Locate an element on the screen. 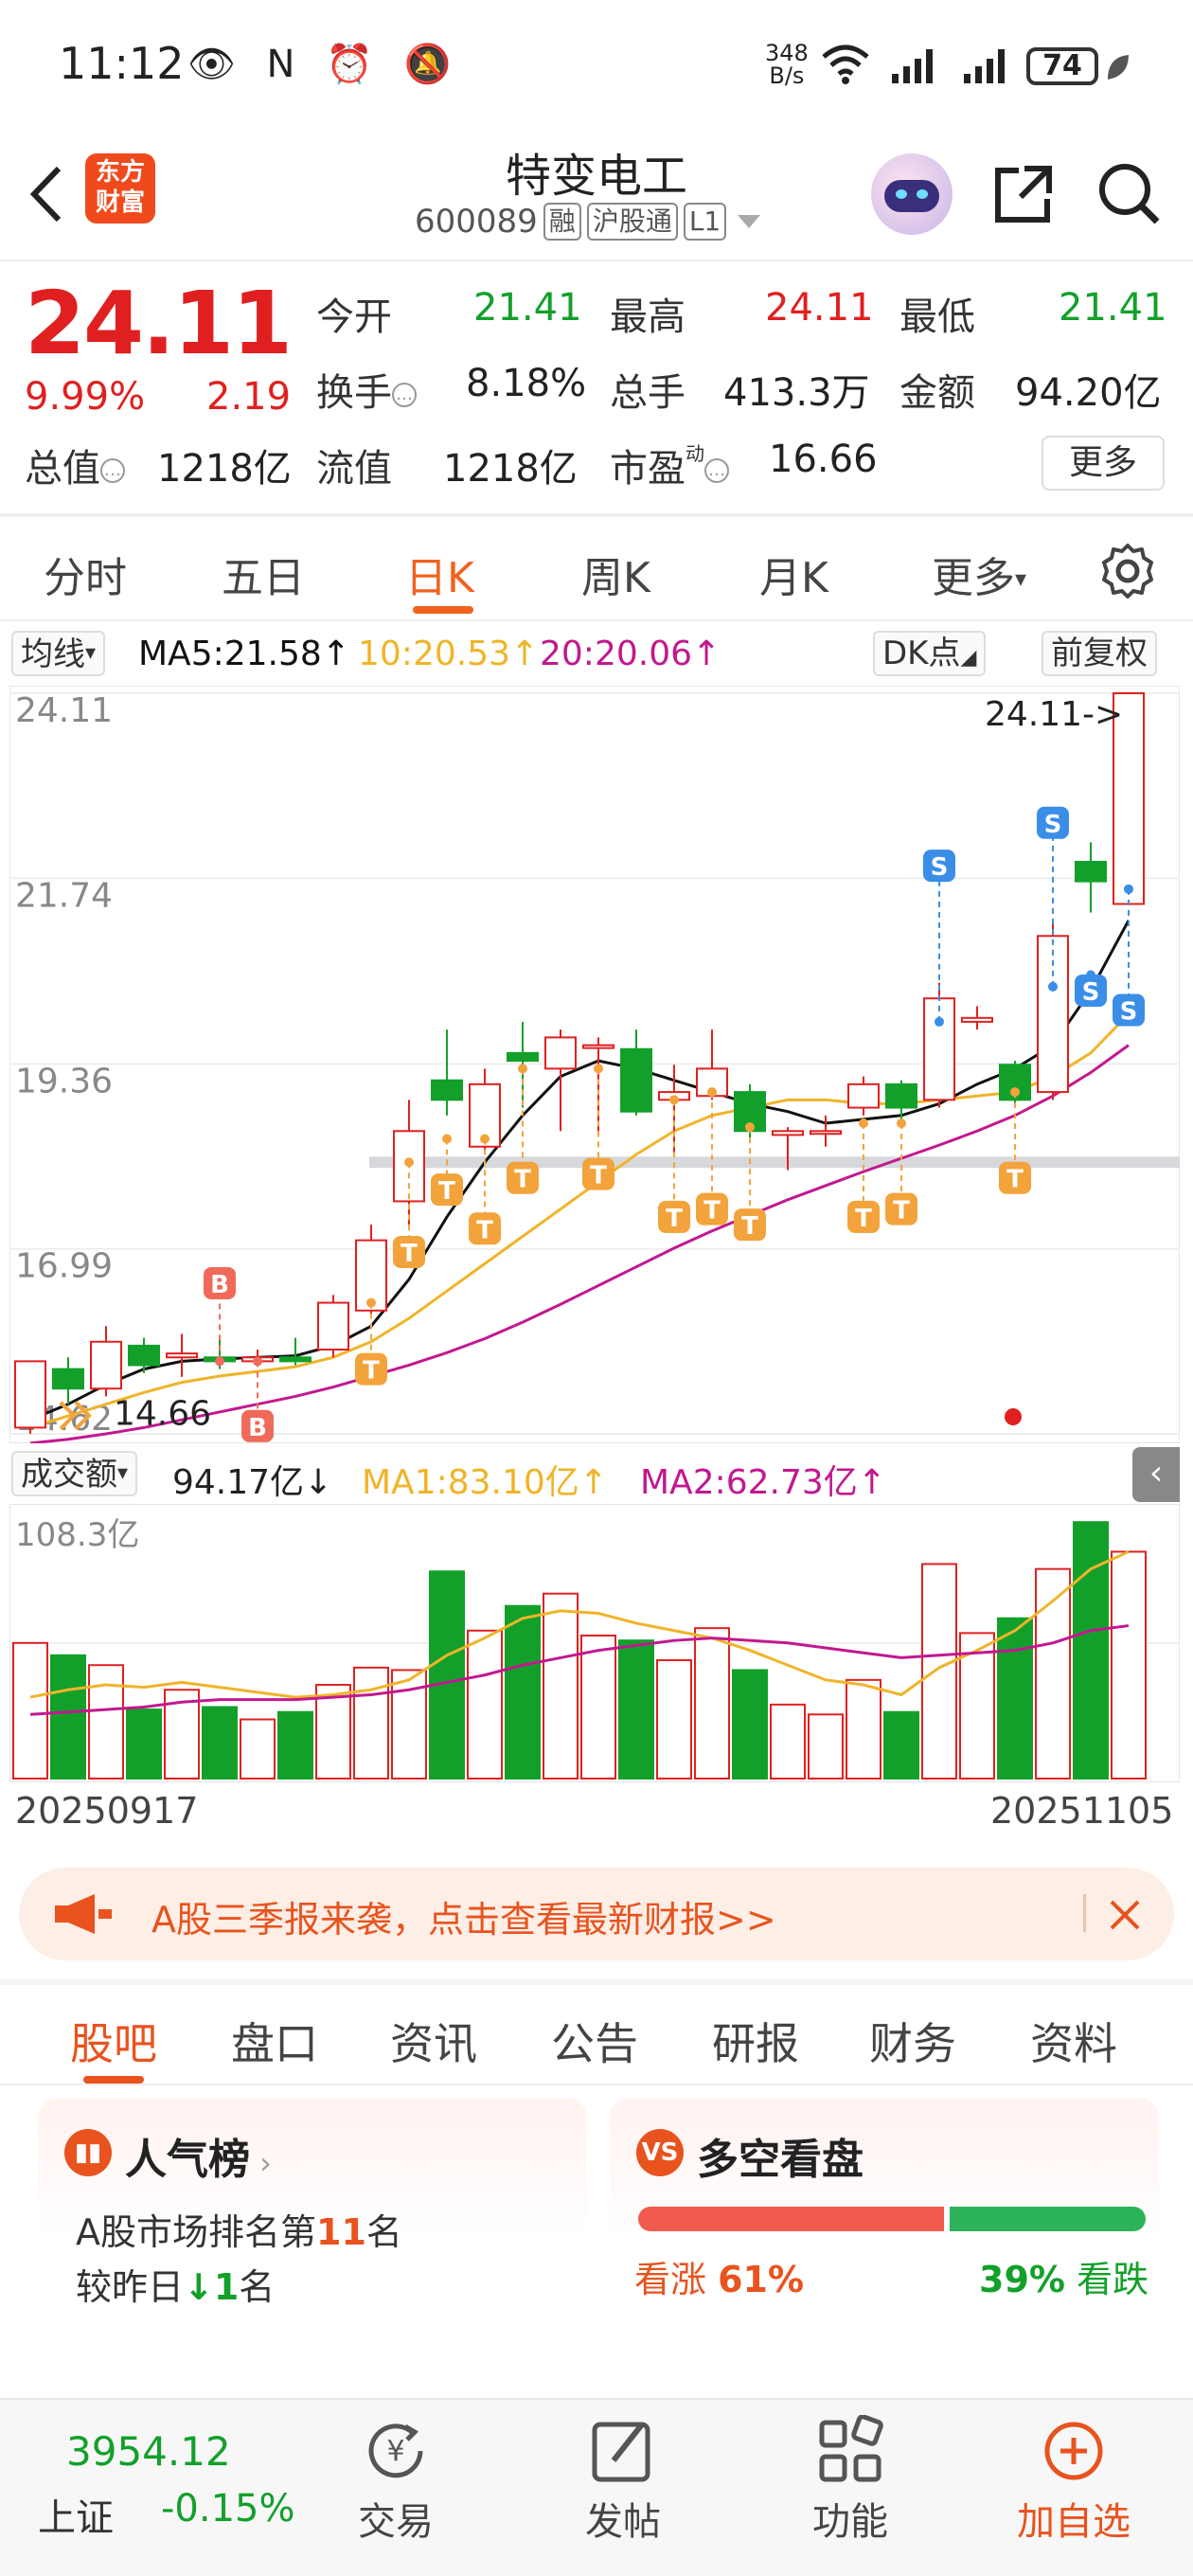  tab-announcements: 公告 is located at coordinates (594, 2043).